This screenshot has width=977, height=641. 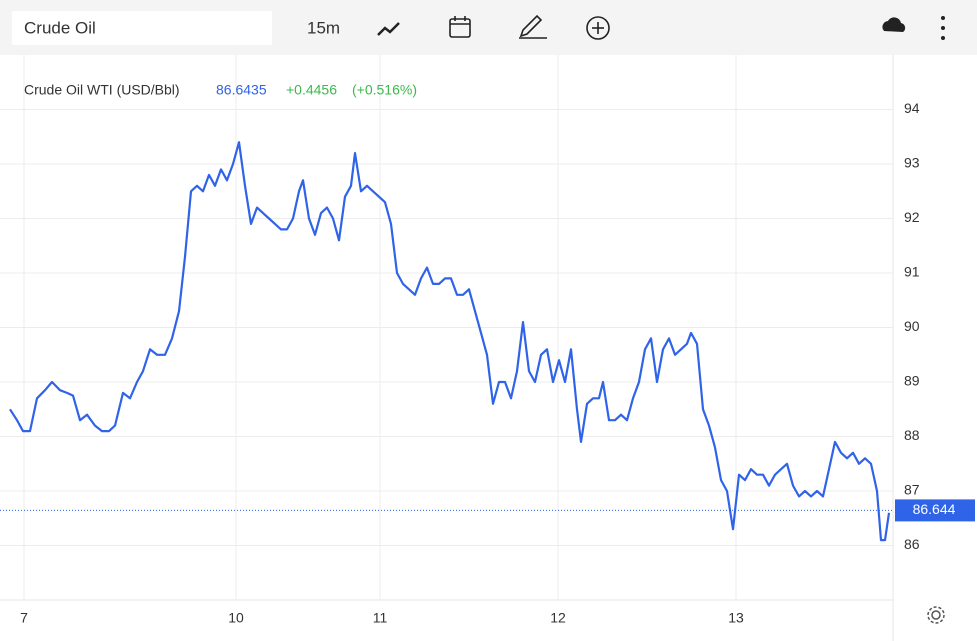 I want to click on chart-title: Crude Oil WTI (USD/Bbl), so click(x=102, y=90).